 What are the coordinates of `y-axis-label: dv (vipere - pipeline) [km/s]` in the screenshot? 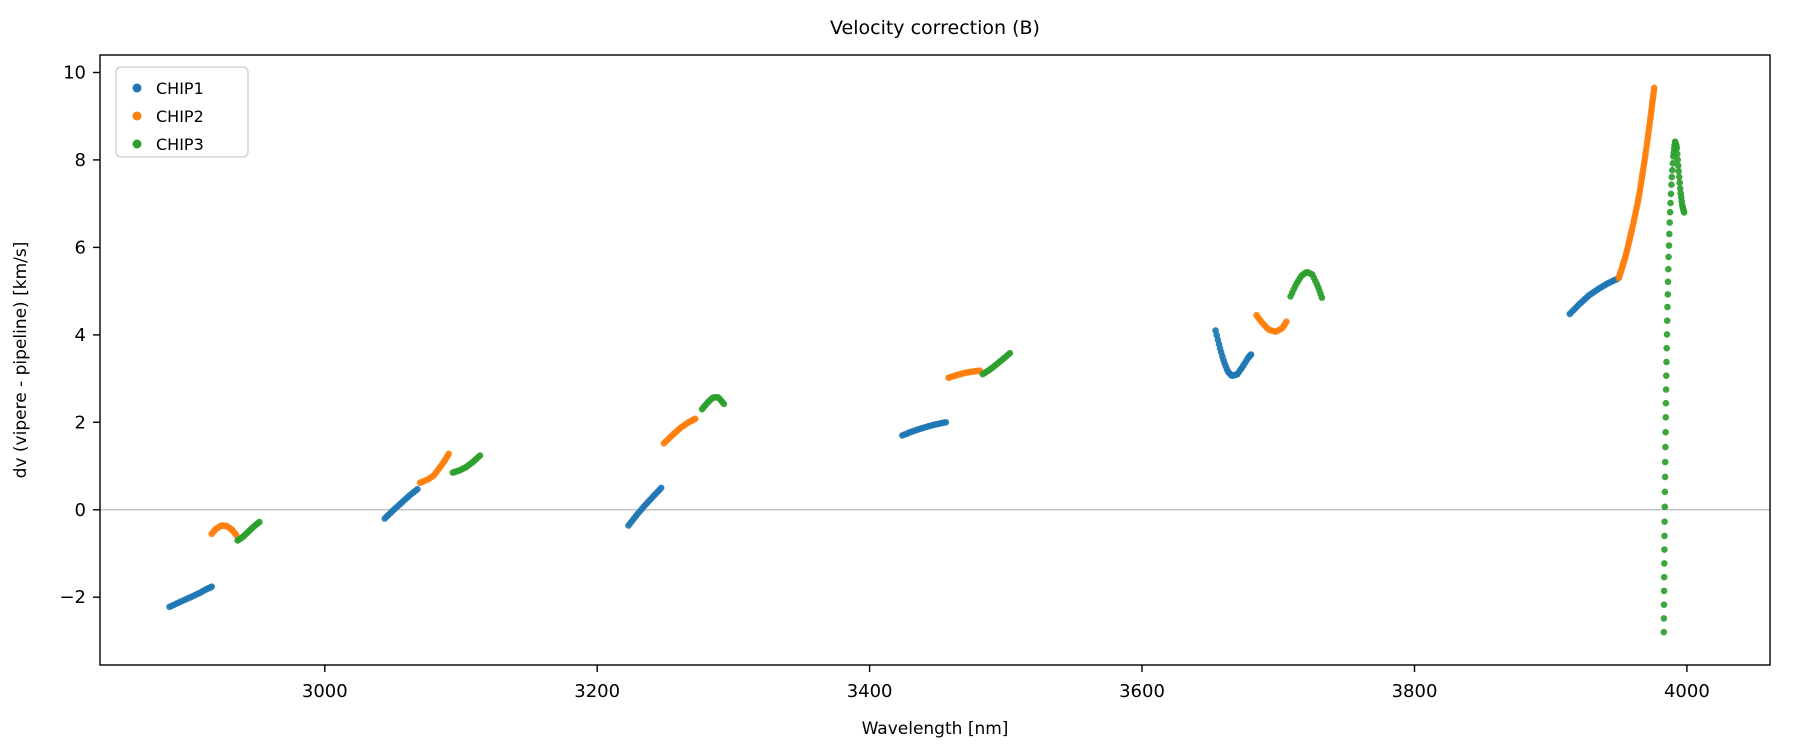 It's located at (21, 360).